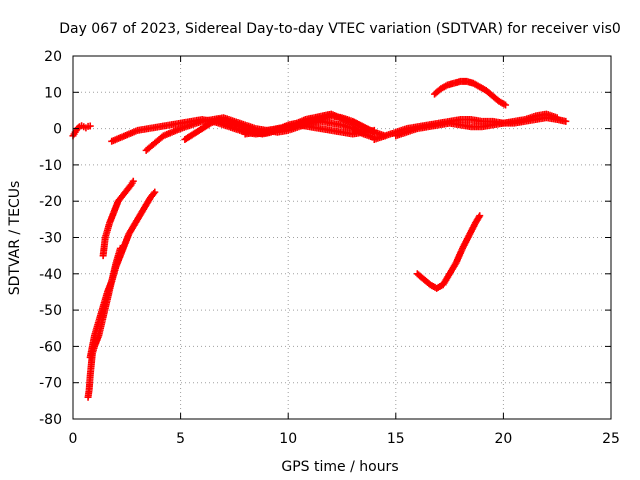 The width and height of the screenshot is (640, 480). I want to click on y-tick-label: -20, so click(50, 202).